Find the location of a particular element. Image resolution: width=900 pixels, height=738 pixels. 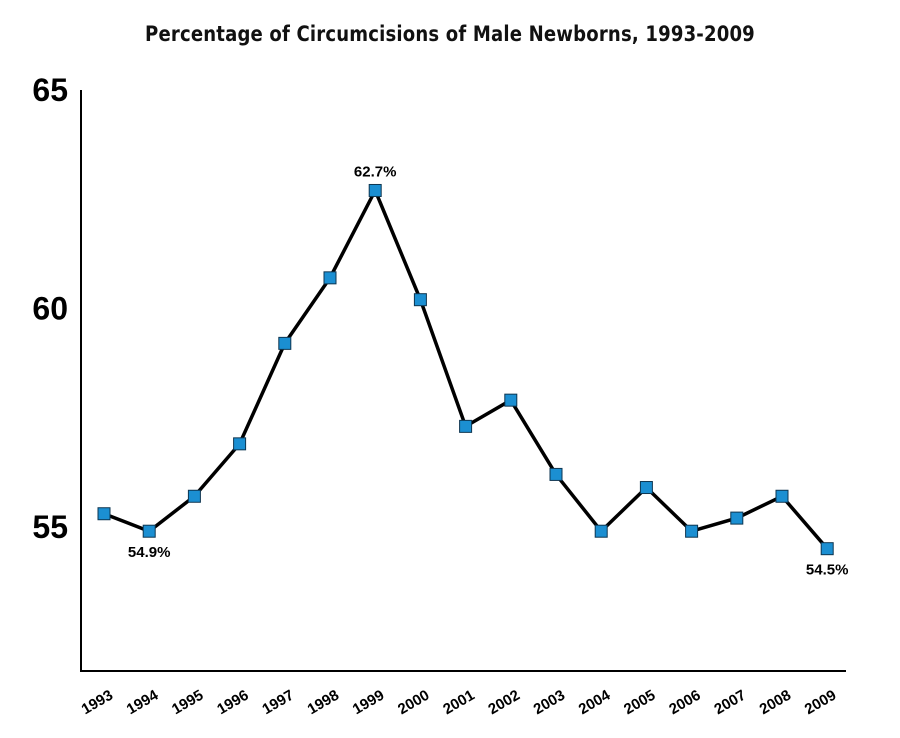

data-point-2007 is located at coordinates (737, 518).